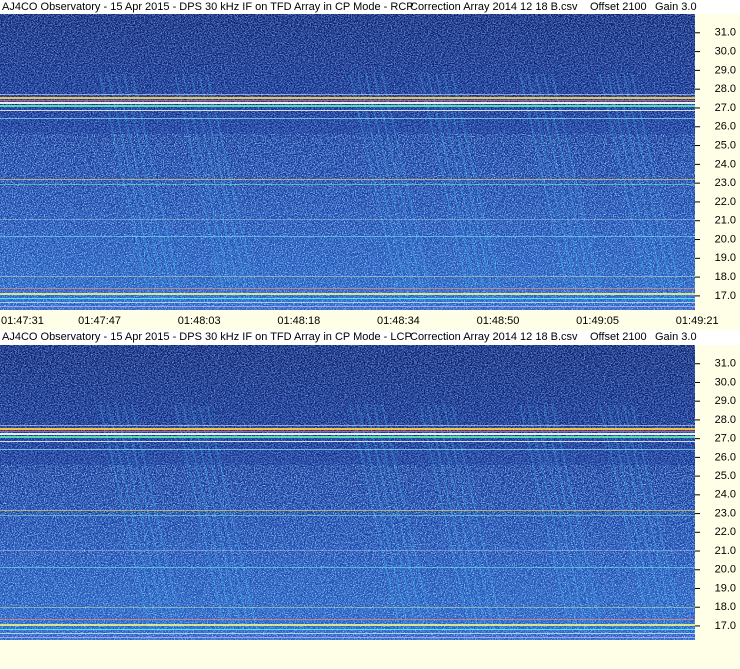 The height and width of the screenshot is (669, 740). Describe the element at coordinates (725, 495) in the screenshot. I see `y-tick-label: 24.0` at that location.